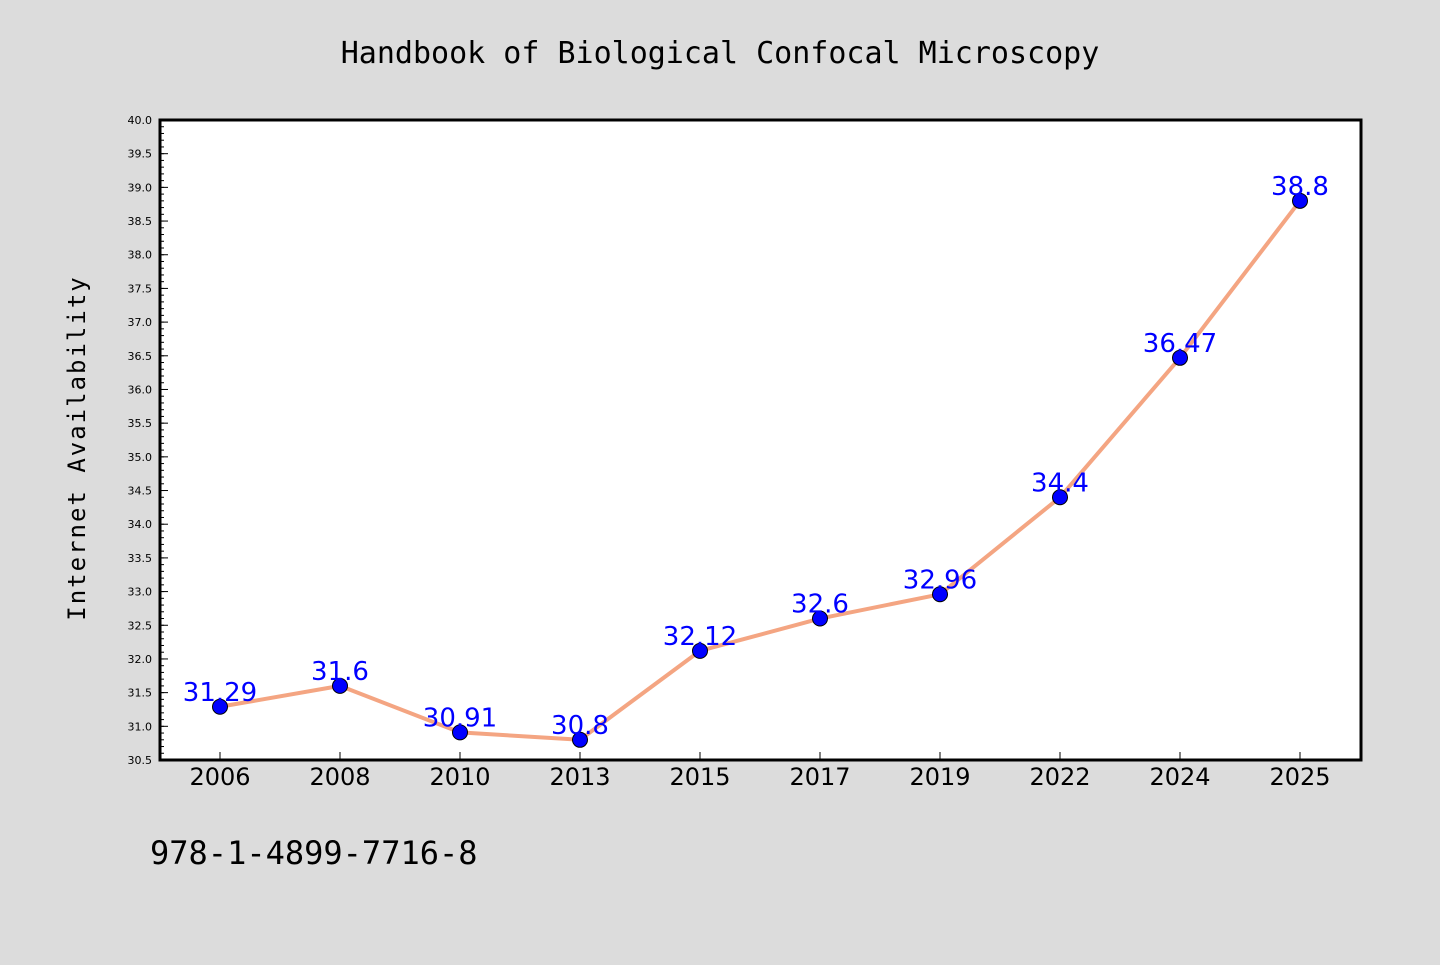 This screenshot has width=1440, height=965. Describe the element at coordinates (220, 693) in the screenshot. I see `data-label: 31.29` at that location.